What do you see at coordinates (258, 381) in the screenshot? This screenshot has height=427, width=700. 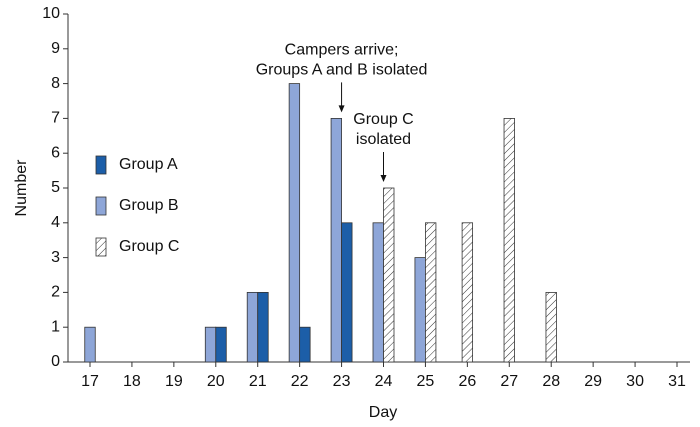 I see `x-tick-label: 21` at bounding box center [258, 381].